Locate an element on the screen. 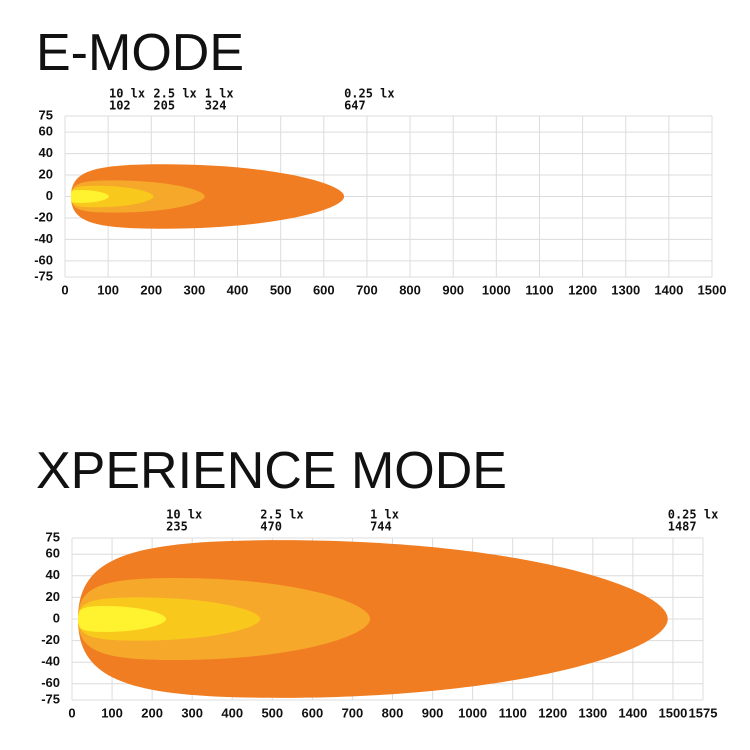 This screenshot has width=750, height=750. distance-label: 324 is located at coordinates (216, 106).